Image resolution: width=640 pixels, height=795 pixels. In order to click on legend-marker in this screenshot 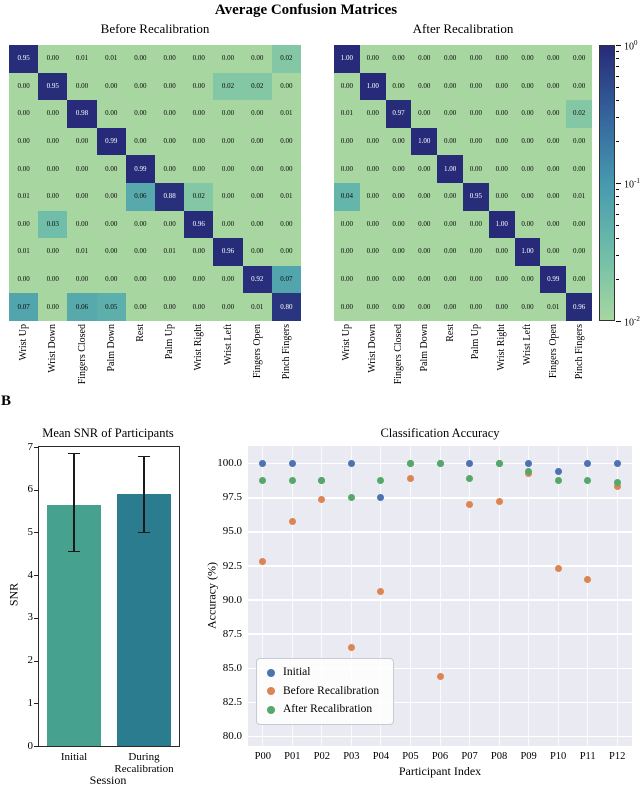, I will do `click(271, 691)`.